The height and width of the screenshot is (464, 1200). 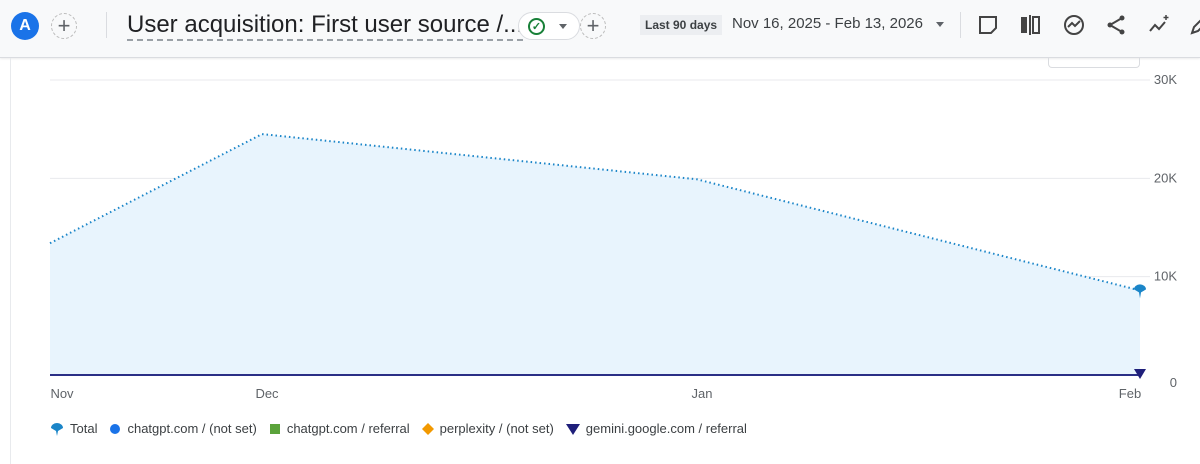 What do you see at coordinates (10, 261) in the screenshot?
I see `panel-border` at bounding box center [10, 261].